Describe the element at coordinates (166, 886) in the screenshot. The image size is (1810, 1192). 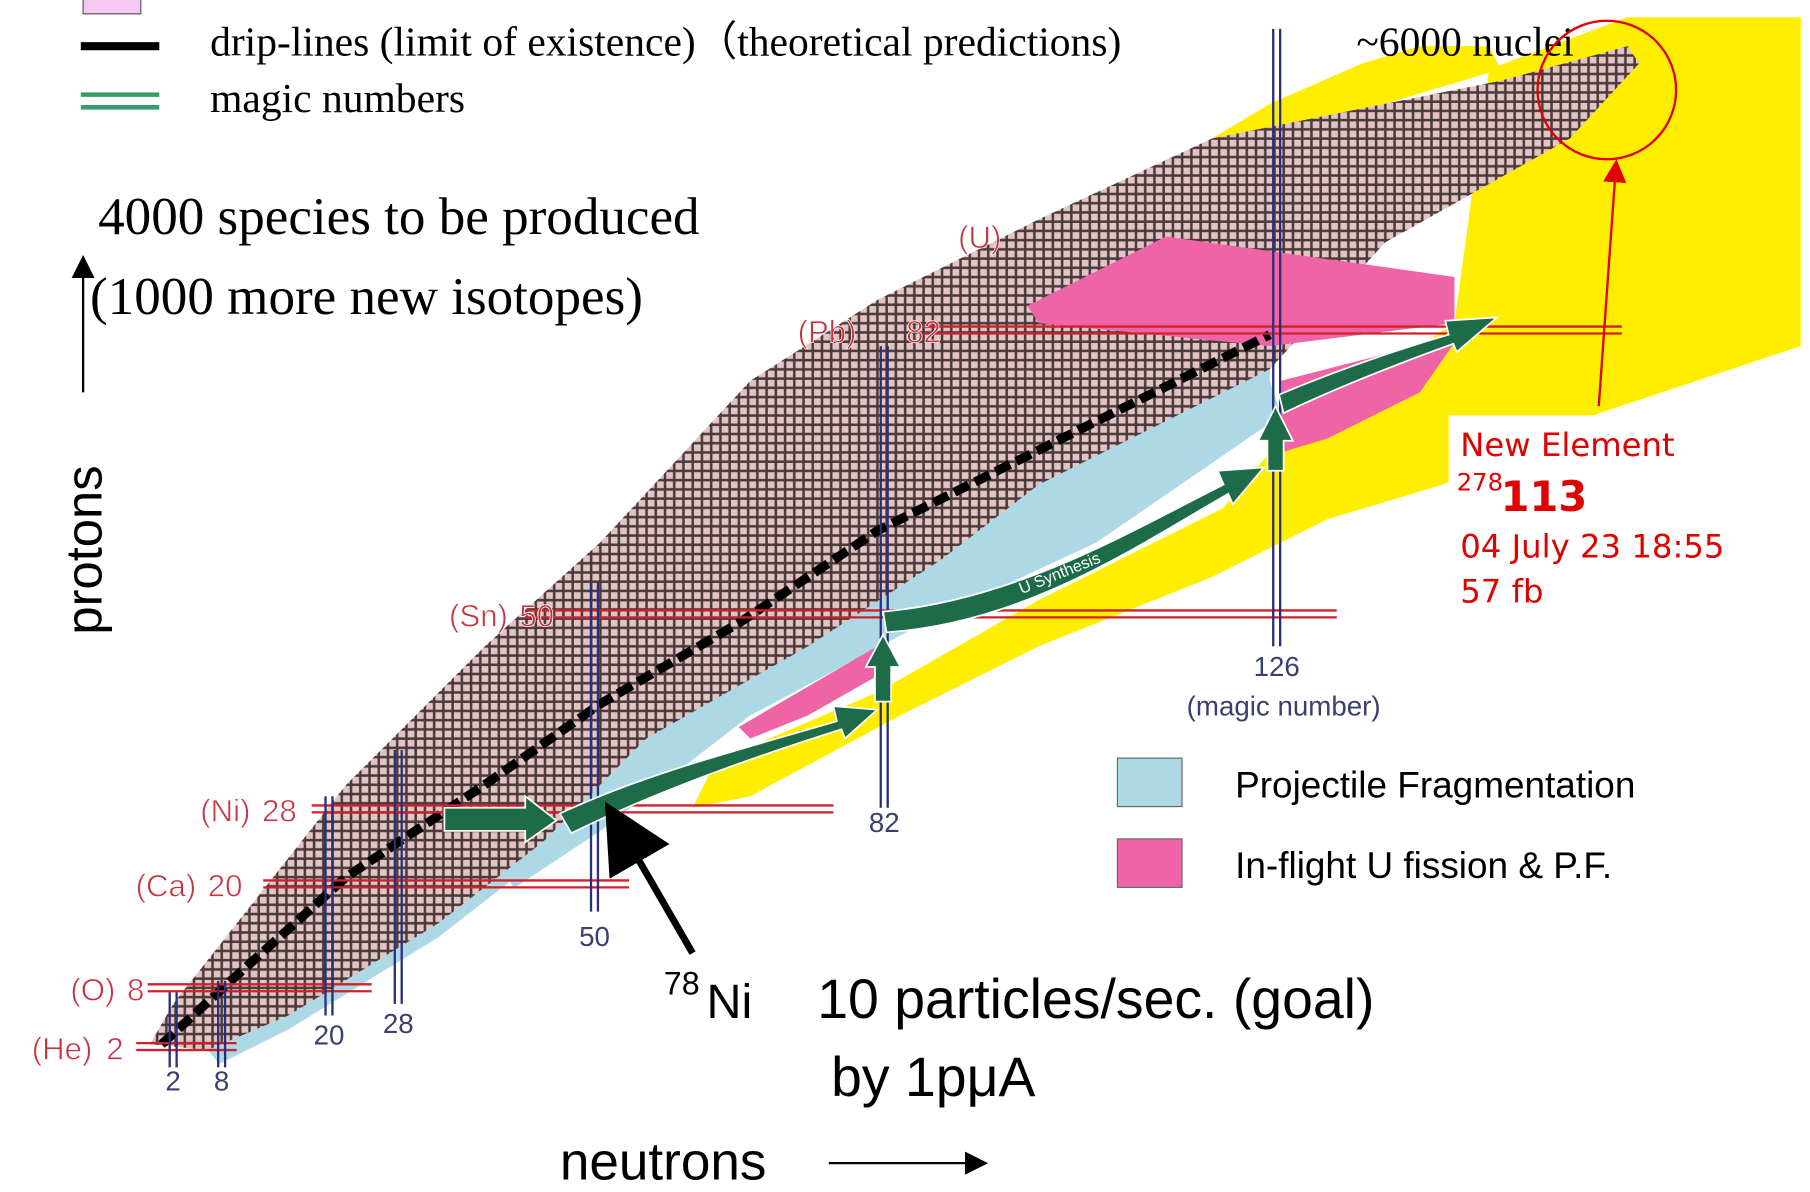
I see `element-label: (Ca)` at that location.